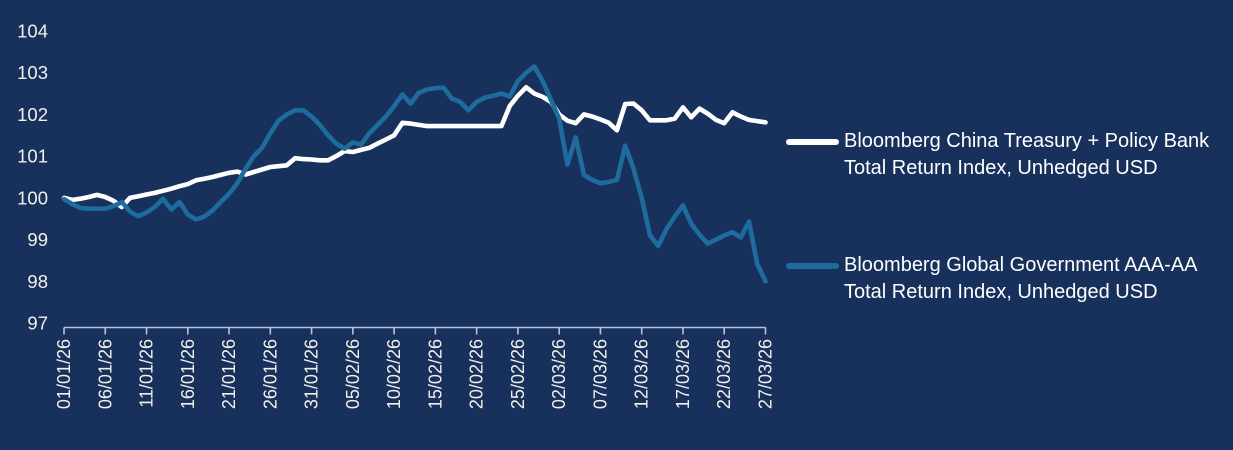 This screenshot has height=450, width=1233. I want to click on y-axis-labels: 104 103 102 101 100 99 98 97, so click(32, 177).